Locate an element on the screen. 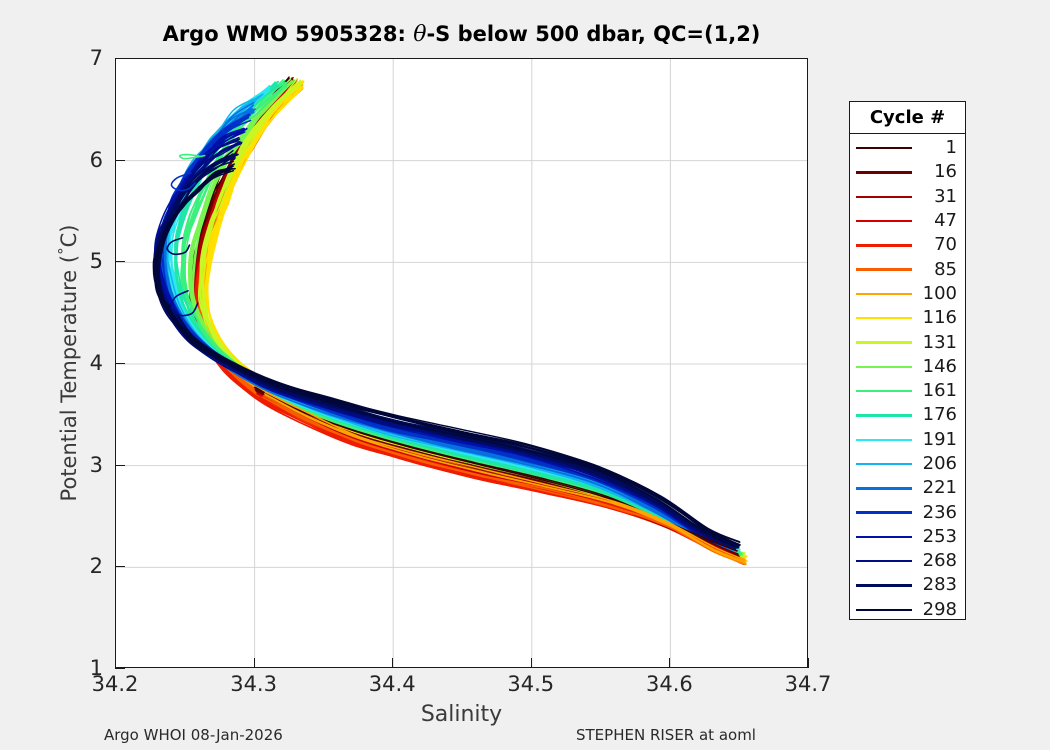 This screenshot has width=1050, height=750. legend-item: 47 is located at coordinates (907, 221).